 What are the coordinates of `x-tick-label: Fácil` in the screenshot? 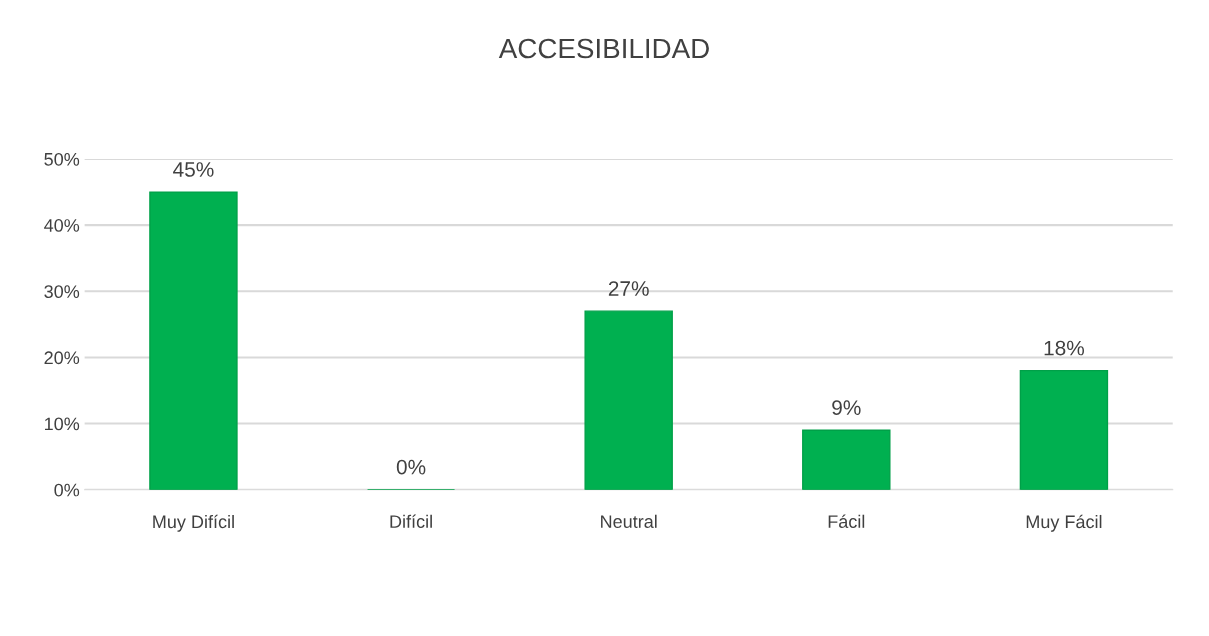 It's located at (846, 521).